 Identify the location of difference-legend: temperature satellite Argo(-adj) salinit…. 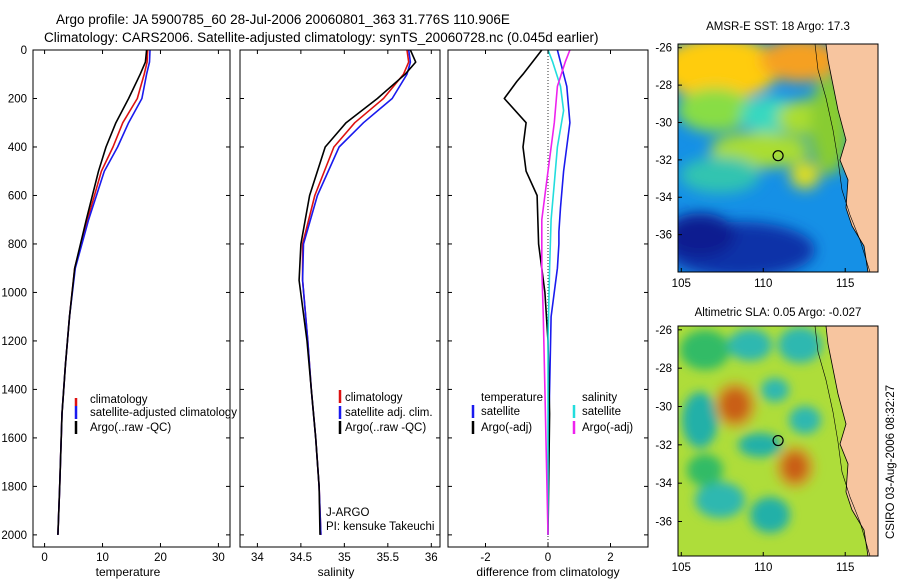
(552, 413).